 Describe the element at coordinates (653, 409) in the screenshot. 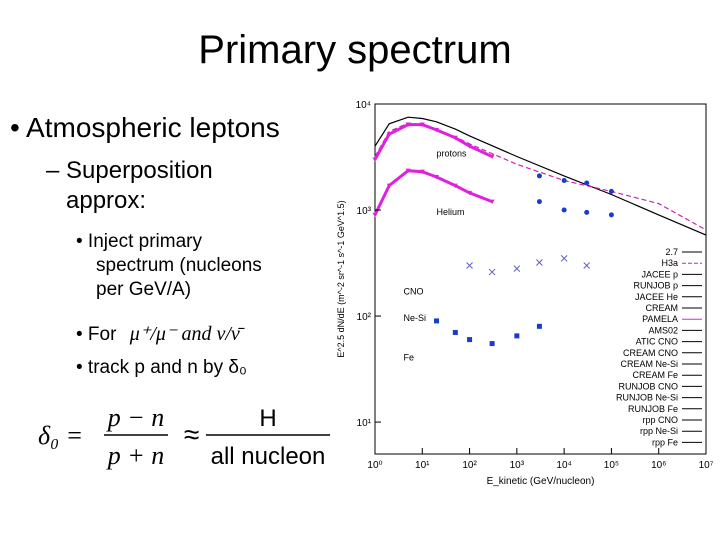

I see `legend-label: RUNJOB Fe` at that location.